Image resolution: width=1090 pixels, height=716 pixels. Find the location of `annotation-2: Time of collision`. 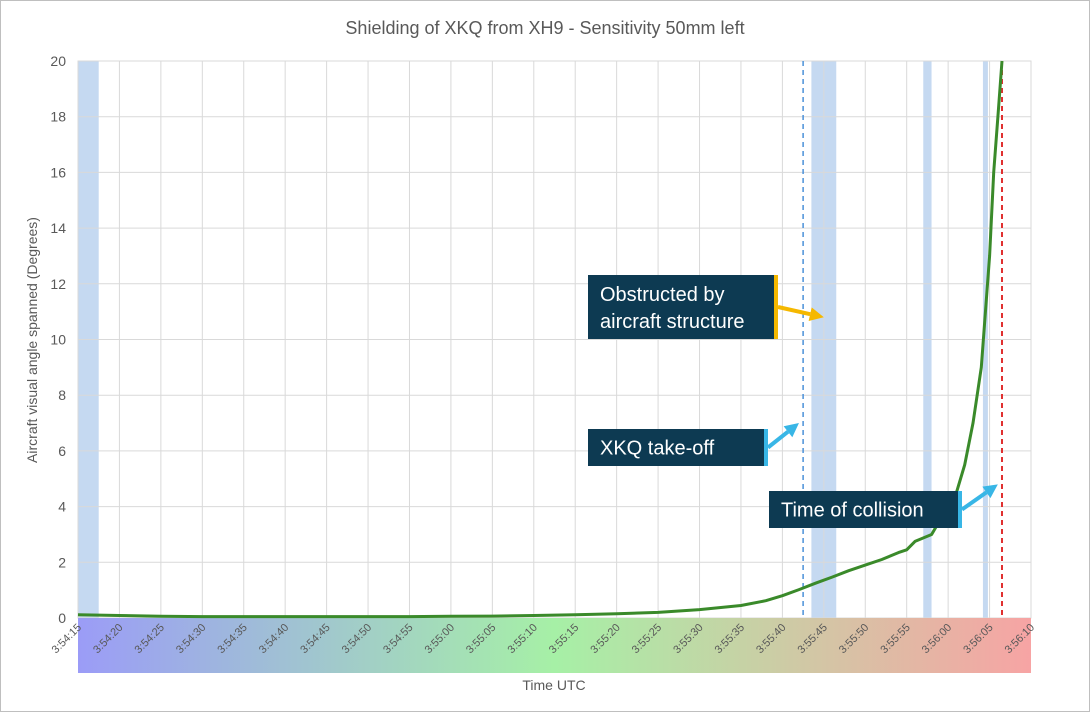

annotation-2: Time of collision is located at coordinates (883, 506).